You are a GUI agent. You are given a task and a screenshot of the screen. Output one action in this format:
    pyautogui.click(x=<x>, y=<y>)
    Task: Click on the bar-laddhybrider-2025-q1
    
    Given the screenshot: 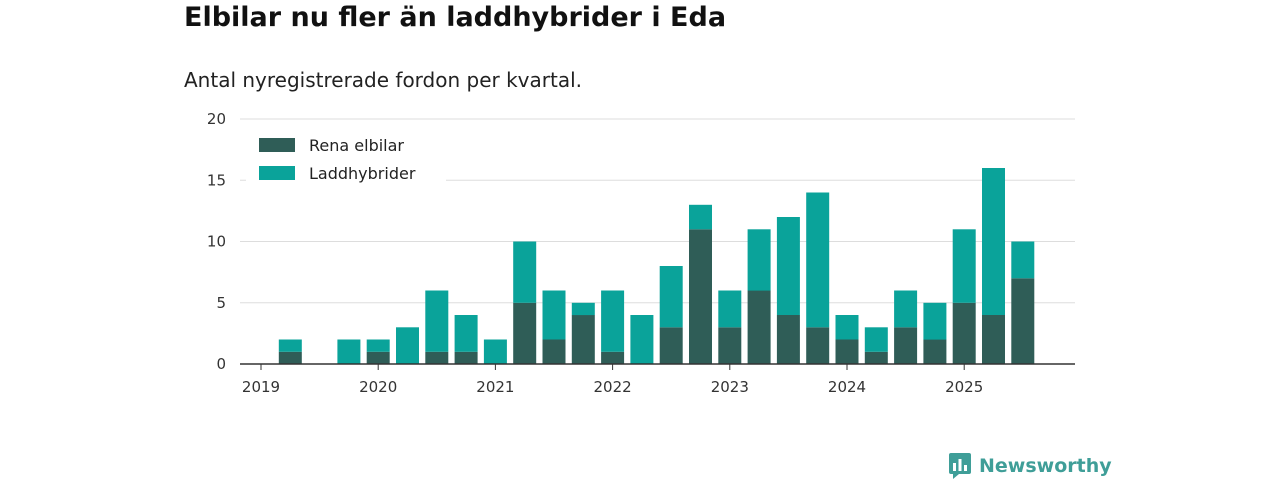 What is the action you would take?
    pyautogui.click(x=964, y=266)
    